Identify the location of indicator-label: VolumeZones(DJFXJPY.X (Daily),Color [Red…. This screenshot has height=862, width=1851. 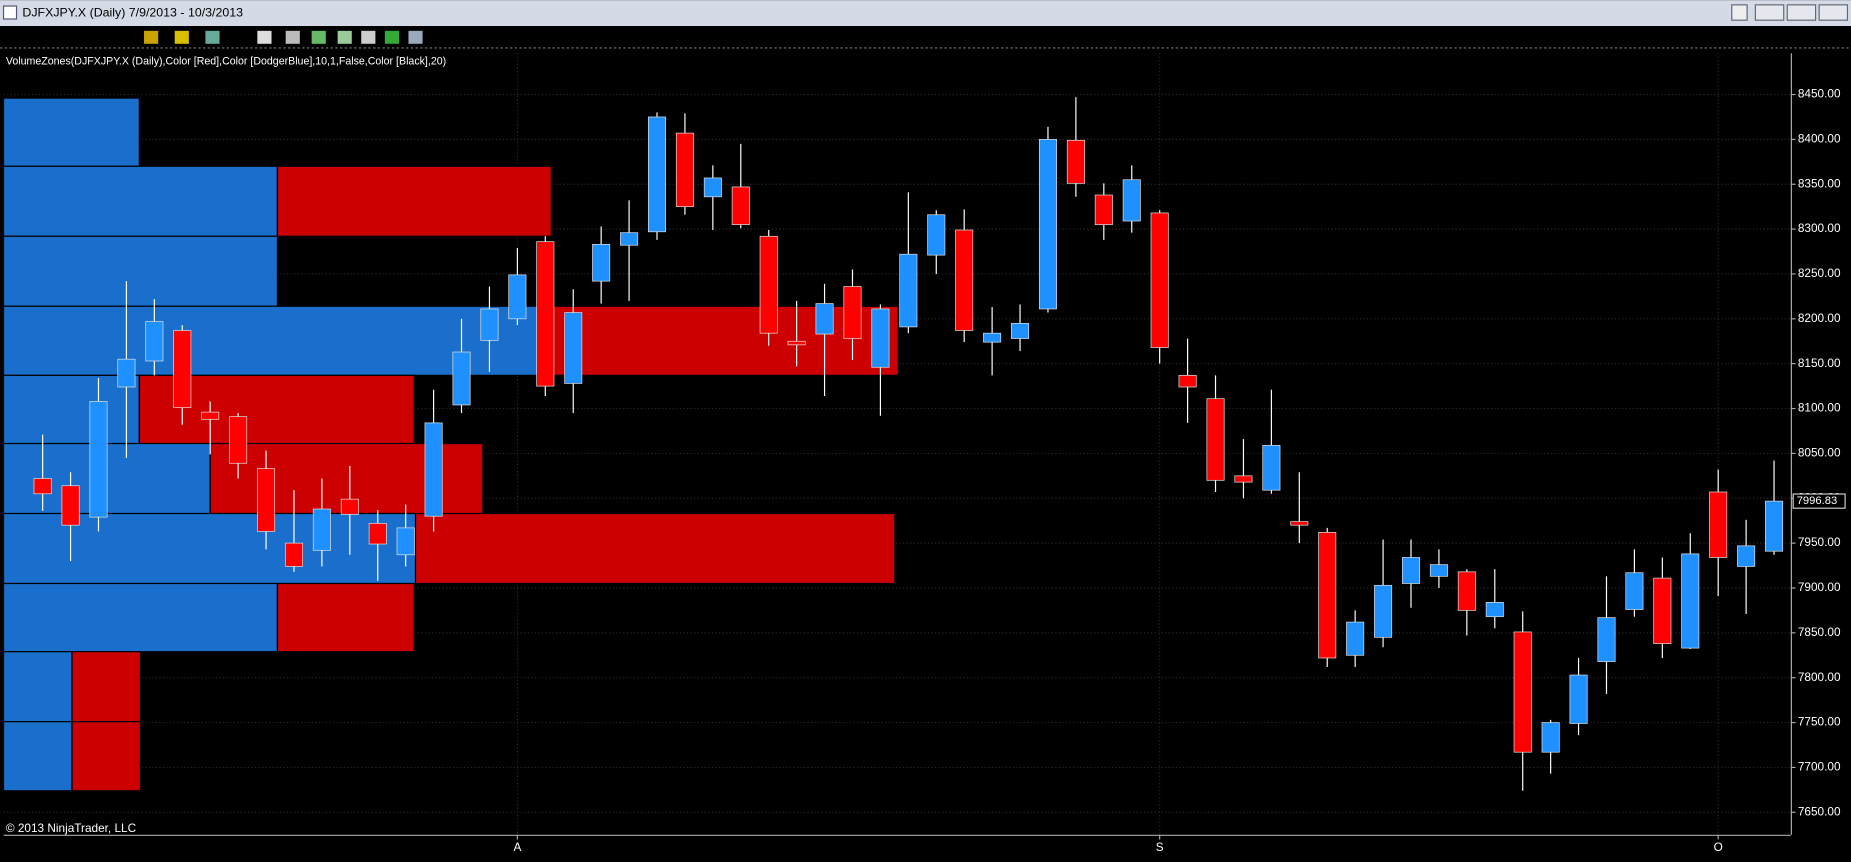
(226, 61).